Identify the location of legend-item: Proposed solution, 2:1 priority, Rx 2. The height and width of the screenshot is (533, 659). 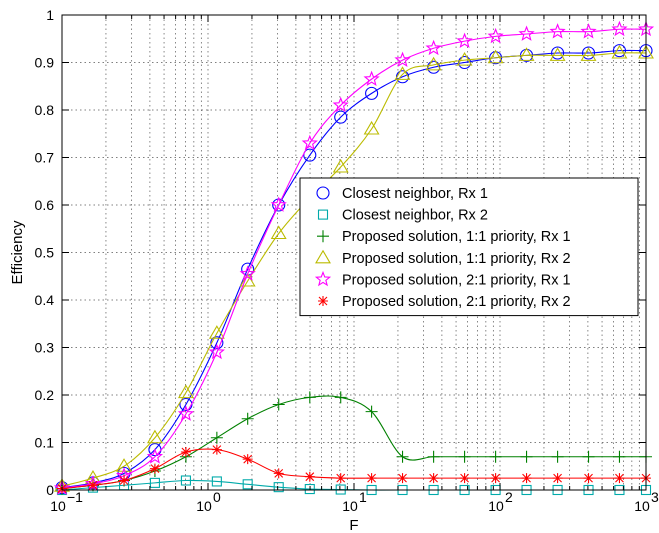
(444, 302).